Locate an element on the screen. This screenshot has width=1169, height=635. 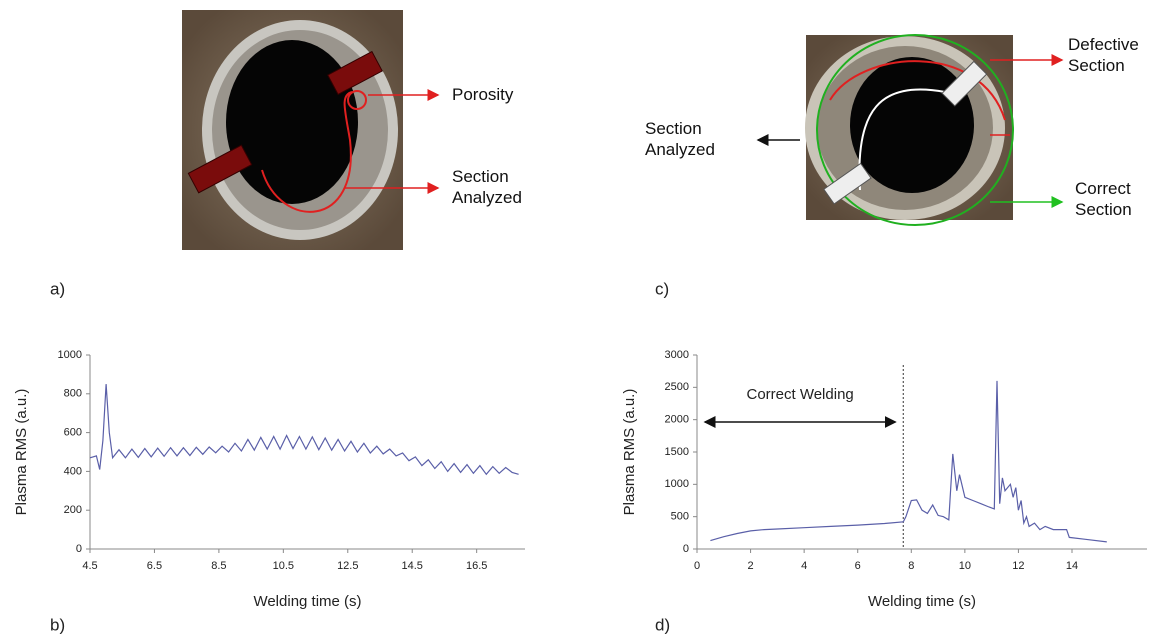
y-tick-label: 2000 is located at coordinates (677, 420).